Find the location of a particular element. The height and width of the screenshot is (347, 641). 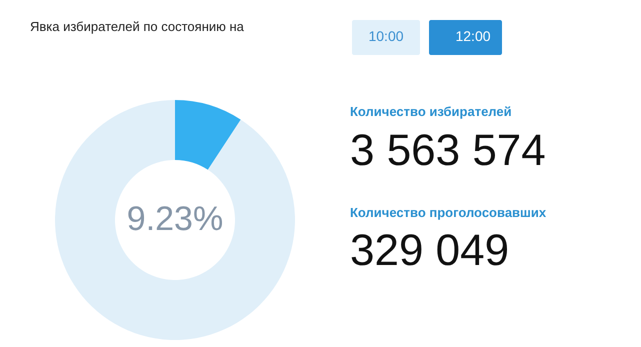

text: Явка избирателей по состоянию на is located at coordinates (137, 26).